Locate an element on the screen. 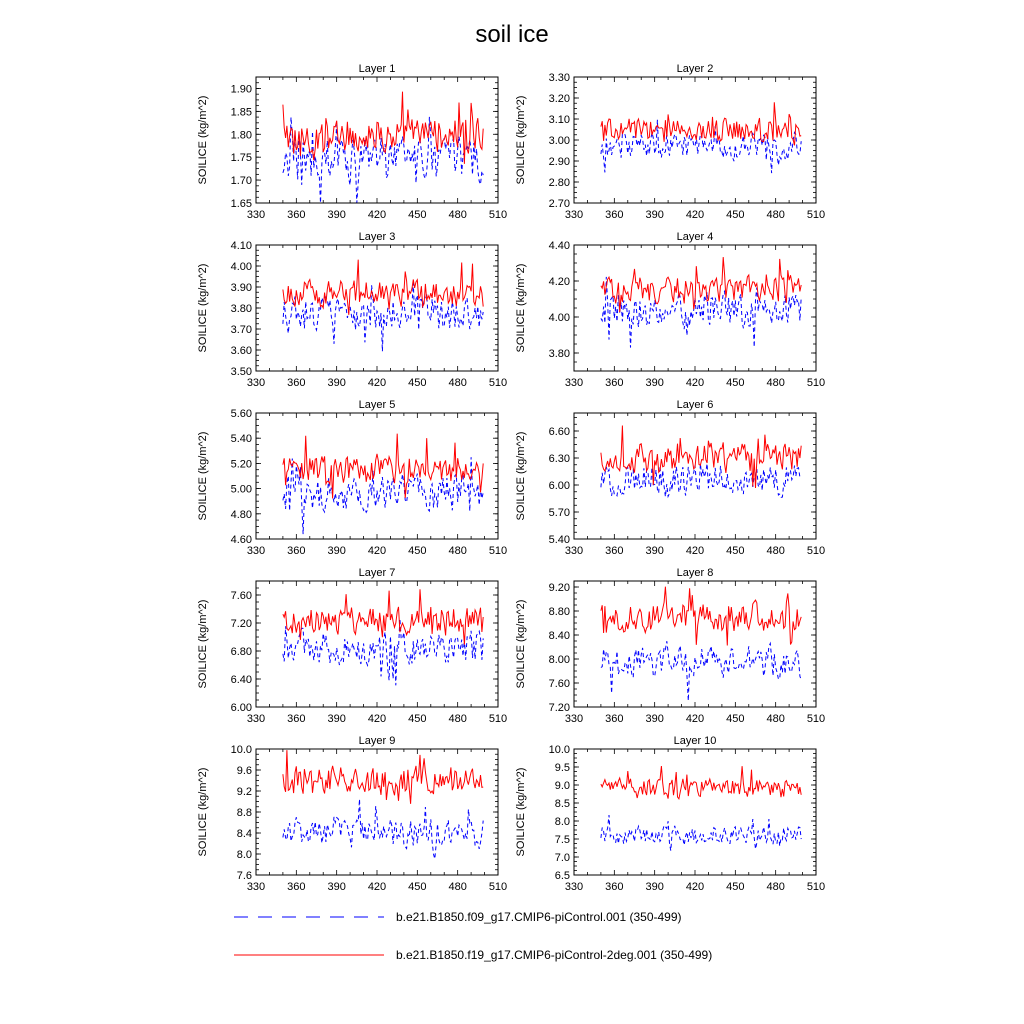 The image size is (1024, 1024). y-tick-label: 2.70 is located at coordinates (559, 204).